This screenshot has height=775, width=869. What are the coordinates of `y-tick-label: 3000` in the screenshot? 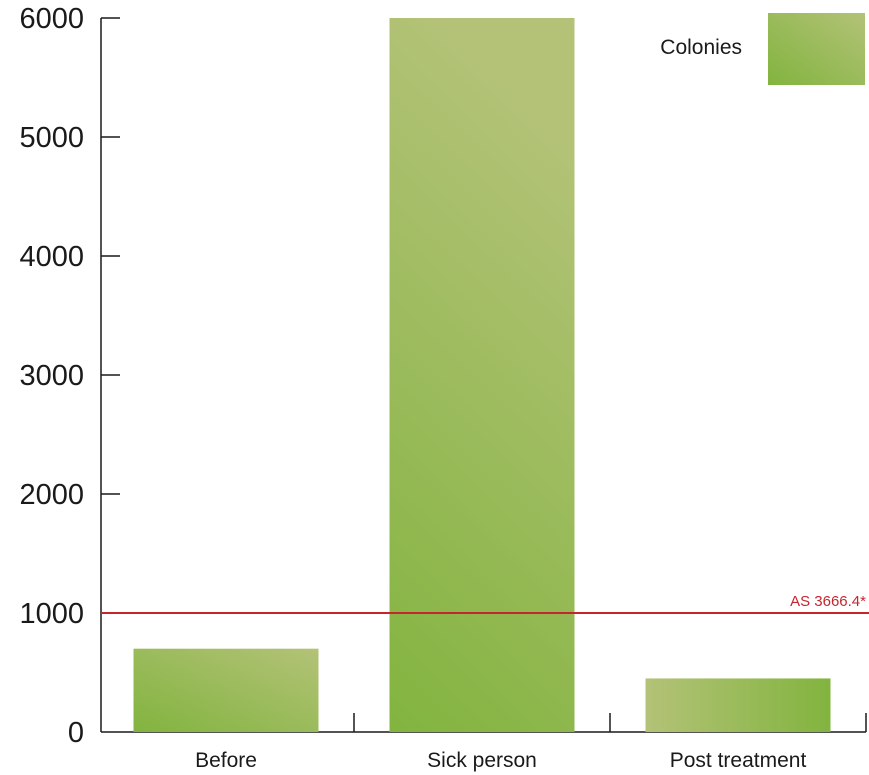 It's located at (51, 376).